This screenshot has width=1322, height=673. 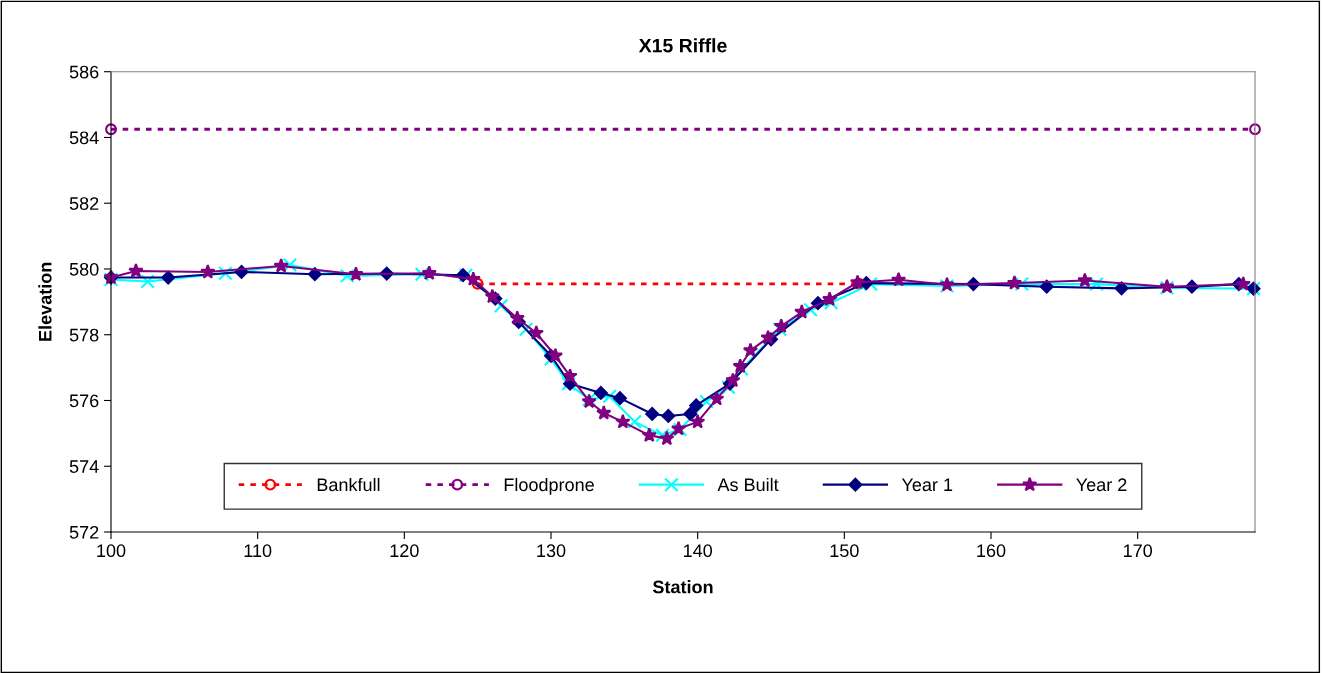 What do you see at coordinates (682, 45) in the screenshot?
I see `chart-title: X15 Riffle` at bounding box center [682, 45].